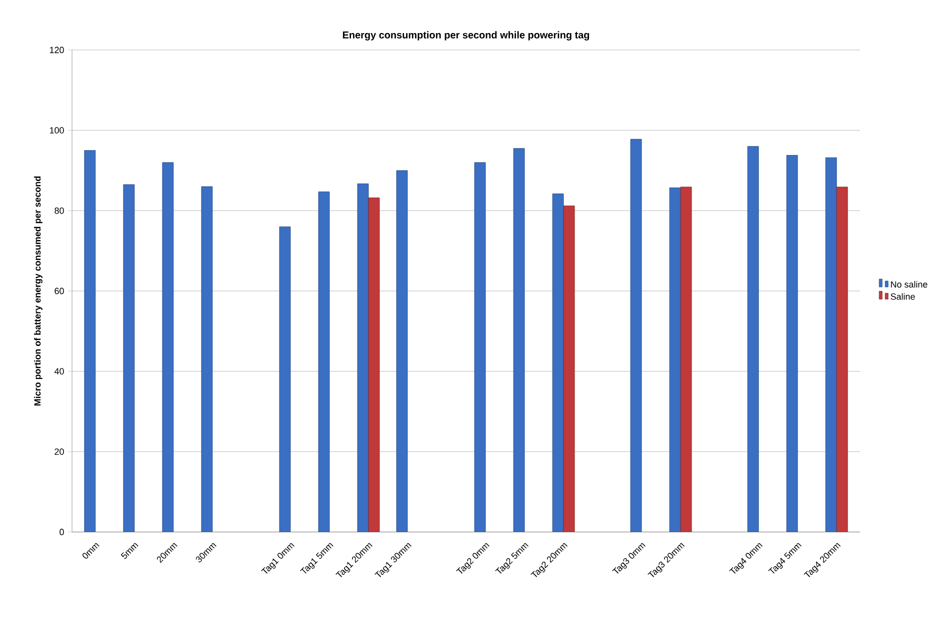 The width and height of the screenshot is (941, 635). I want to click on y-tick-label: 0, so click(62, 532).